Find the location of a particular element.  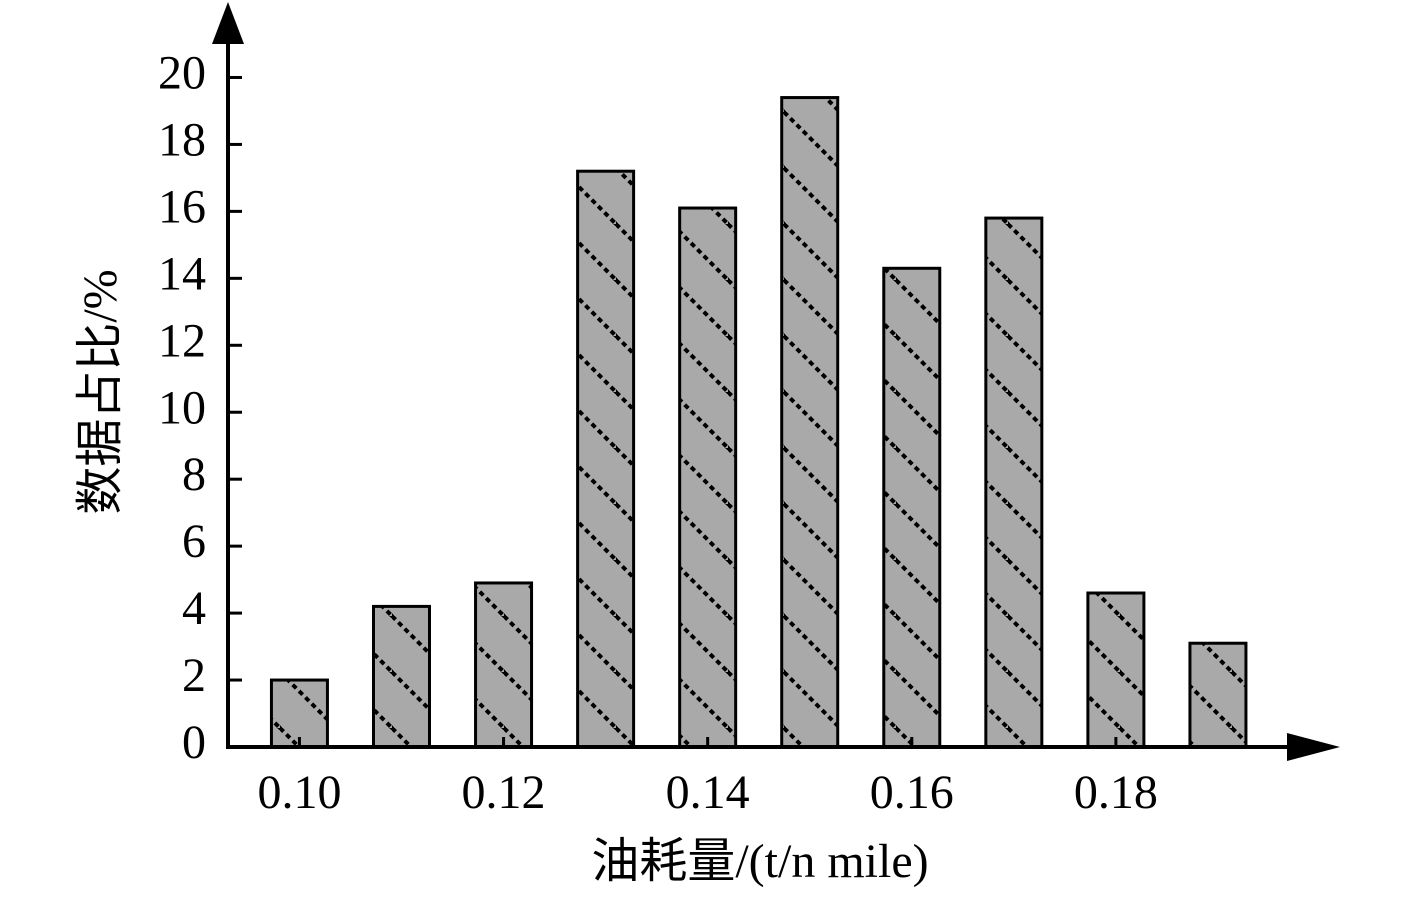

y-tick-label: 16 is located at coordinates (182, 206).